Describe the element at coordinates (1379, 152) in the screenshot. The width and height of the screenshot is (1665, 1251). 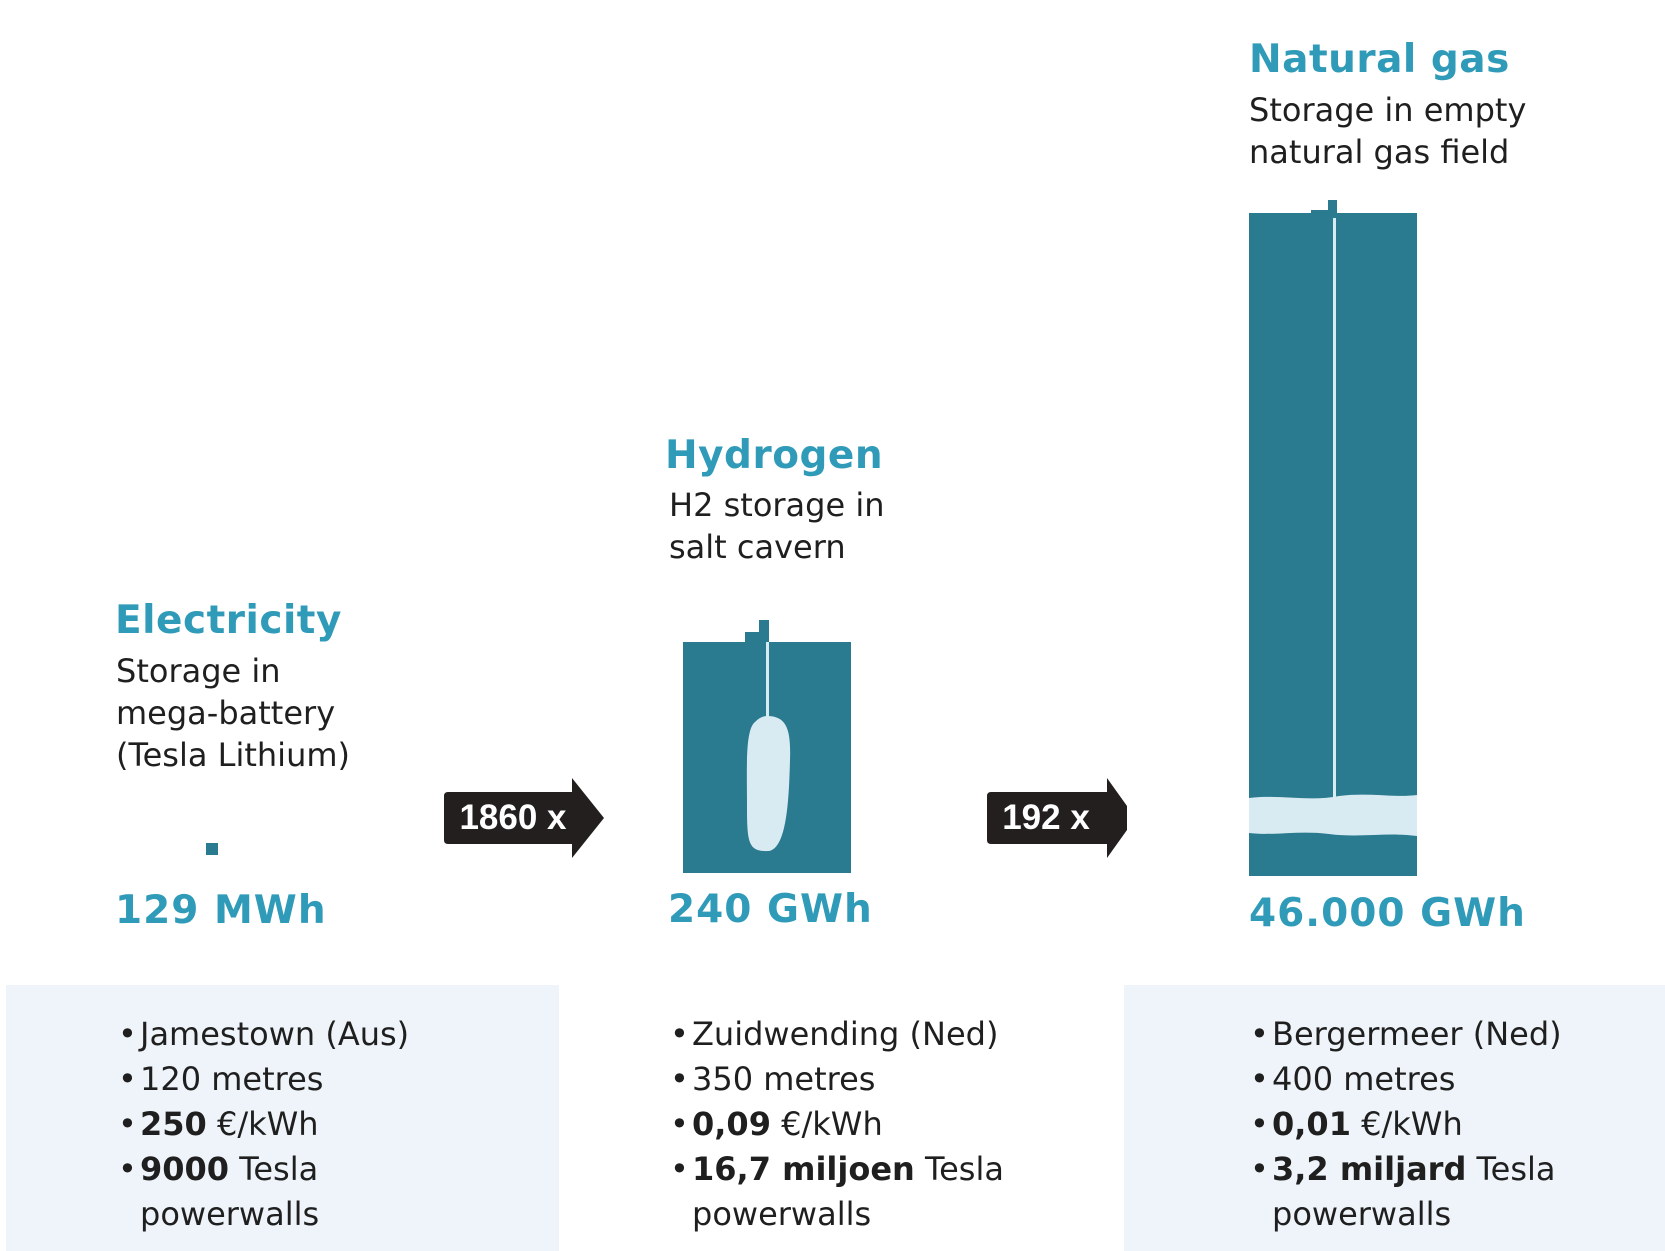
I see `natural-gas-subtitle-line-2: natural gas field` at that location.